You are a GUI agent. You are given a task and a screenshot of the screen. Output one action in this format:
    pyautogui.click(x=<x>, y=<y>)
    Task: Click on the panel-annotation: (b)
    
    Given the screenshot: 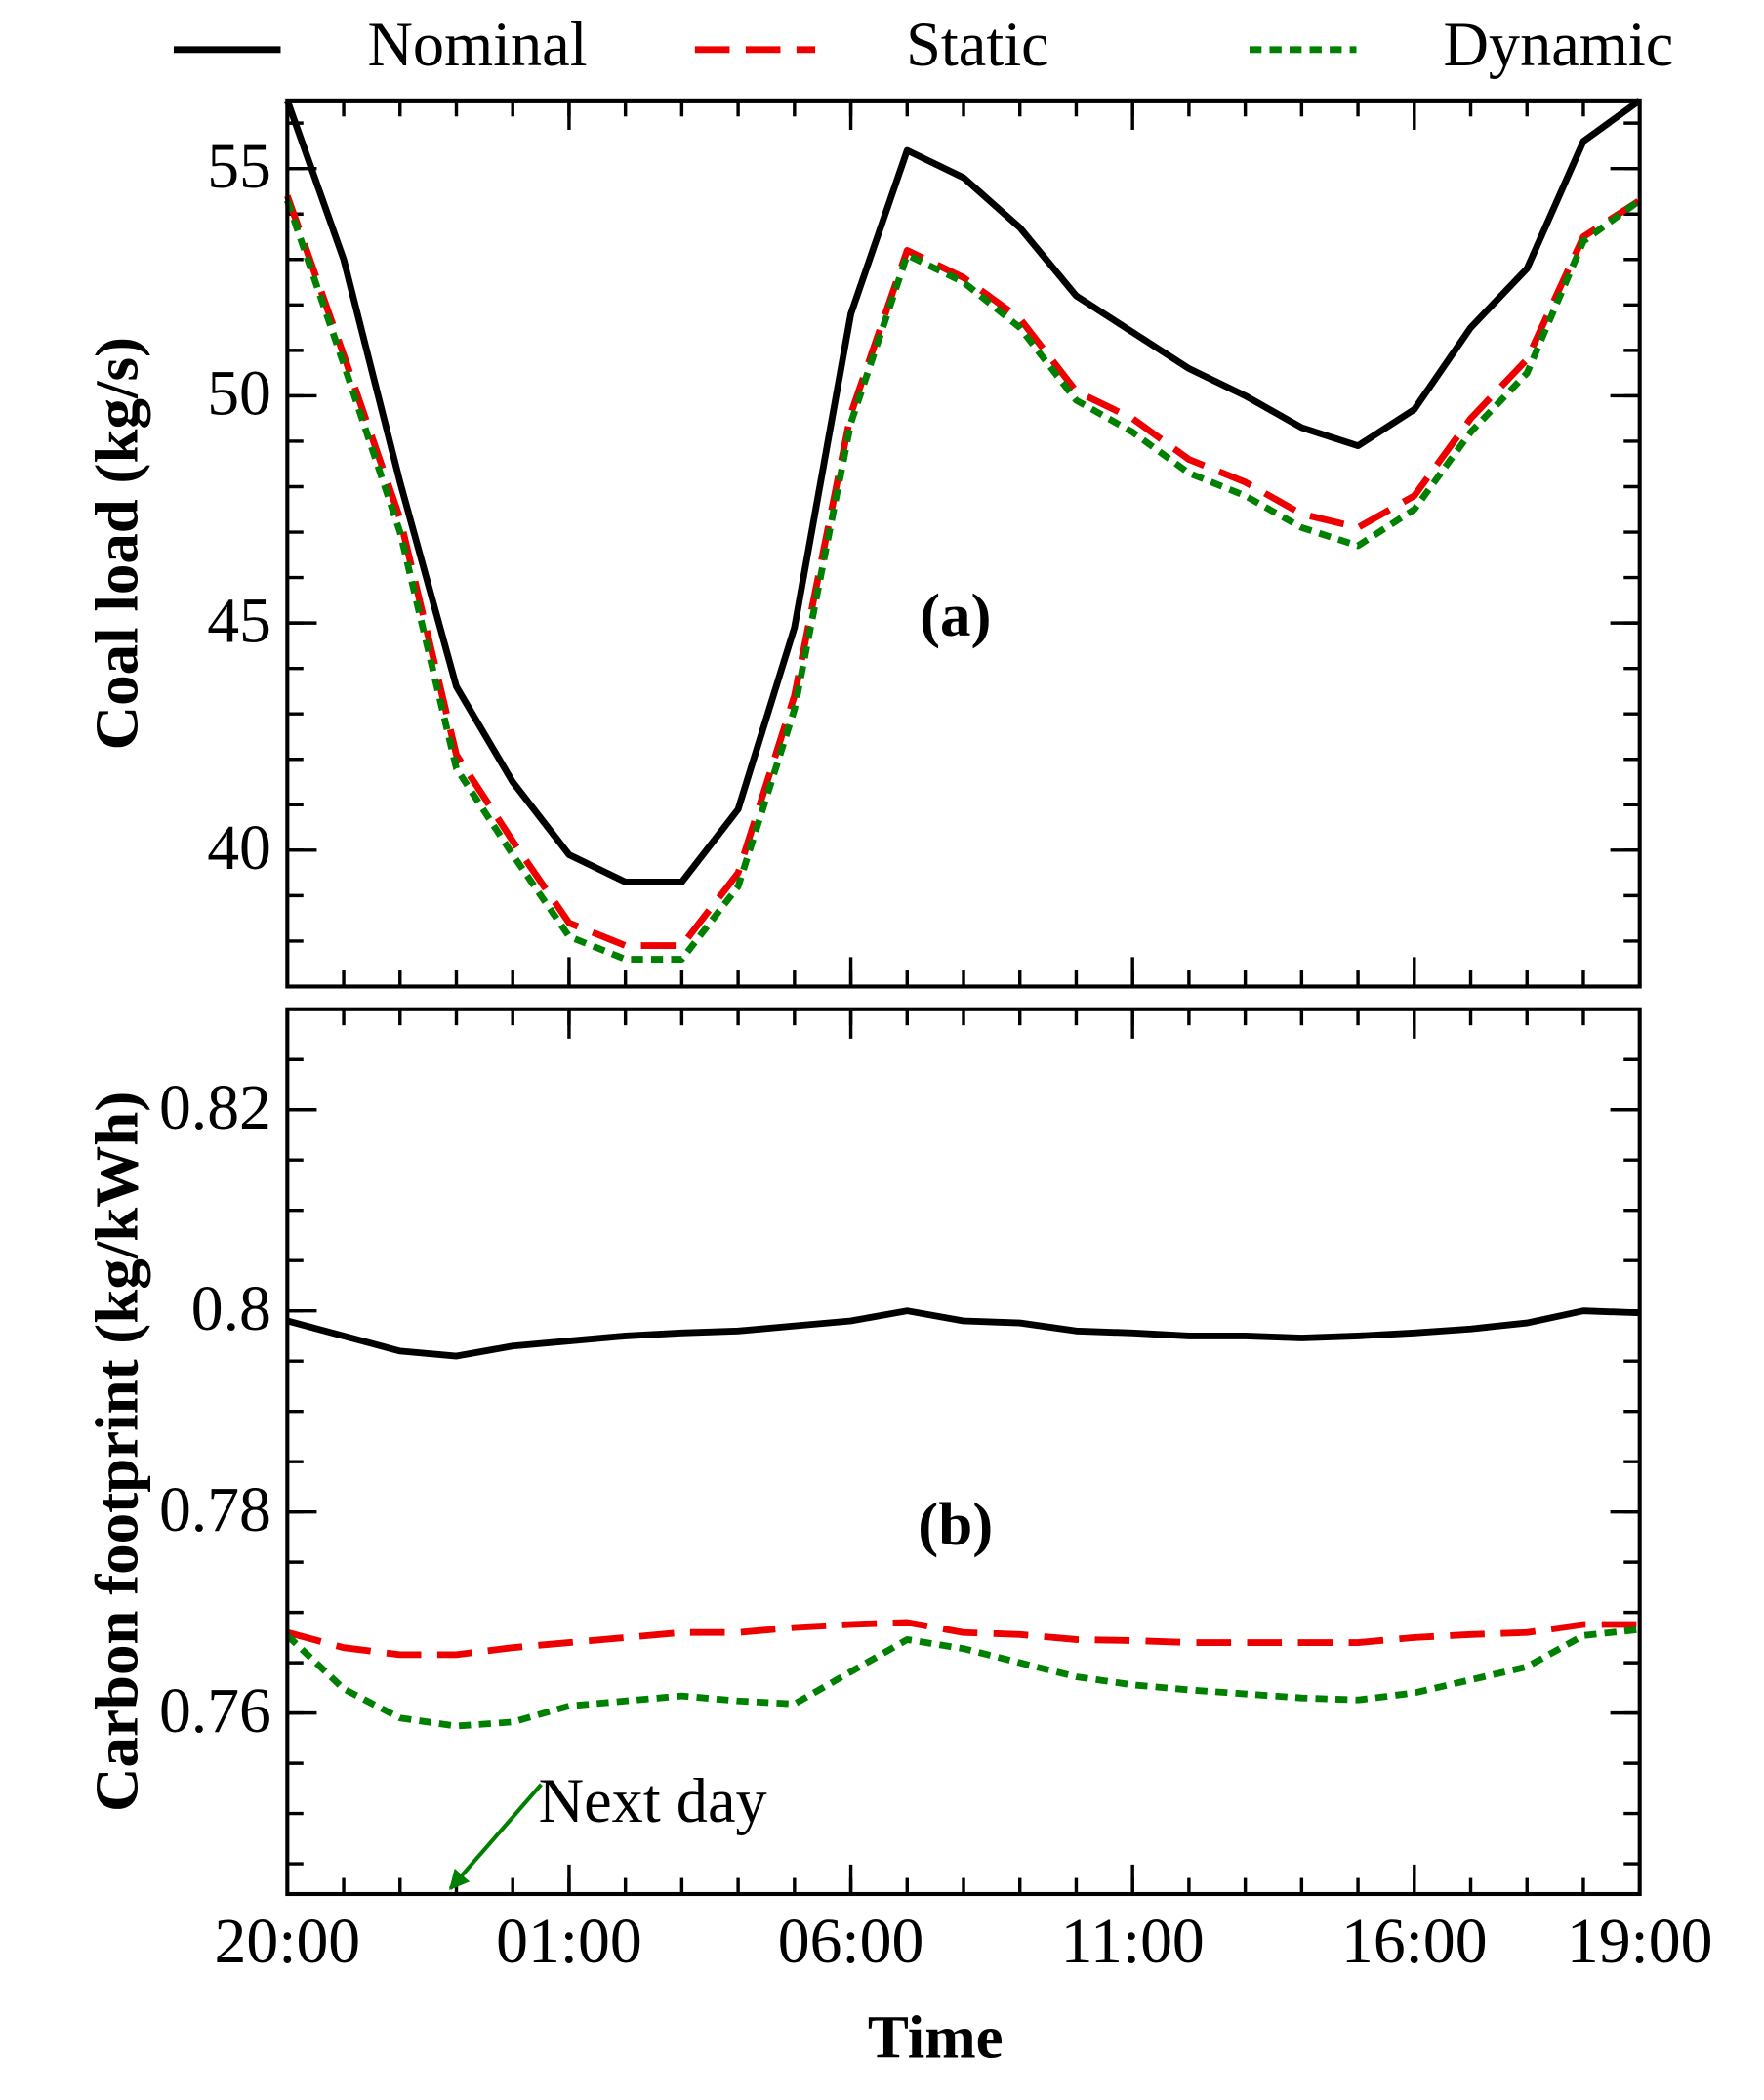 What is the action you would take?
    pyautogui.click(x=955, y=1524)
    